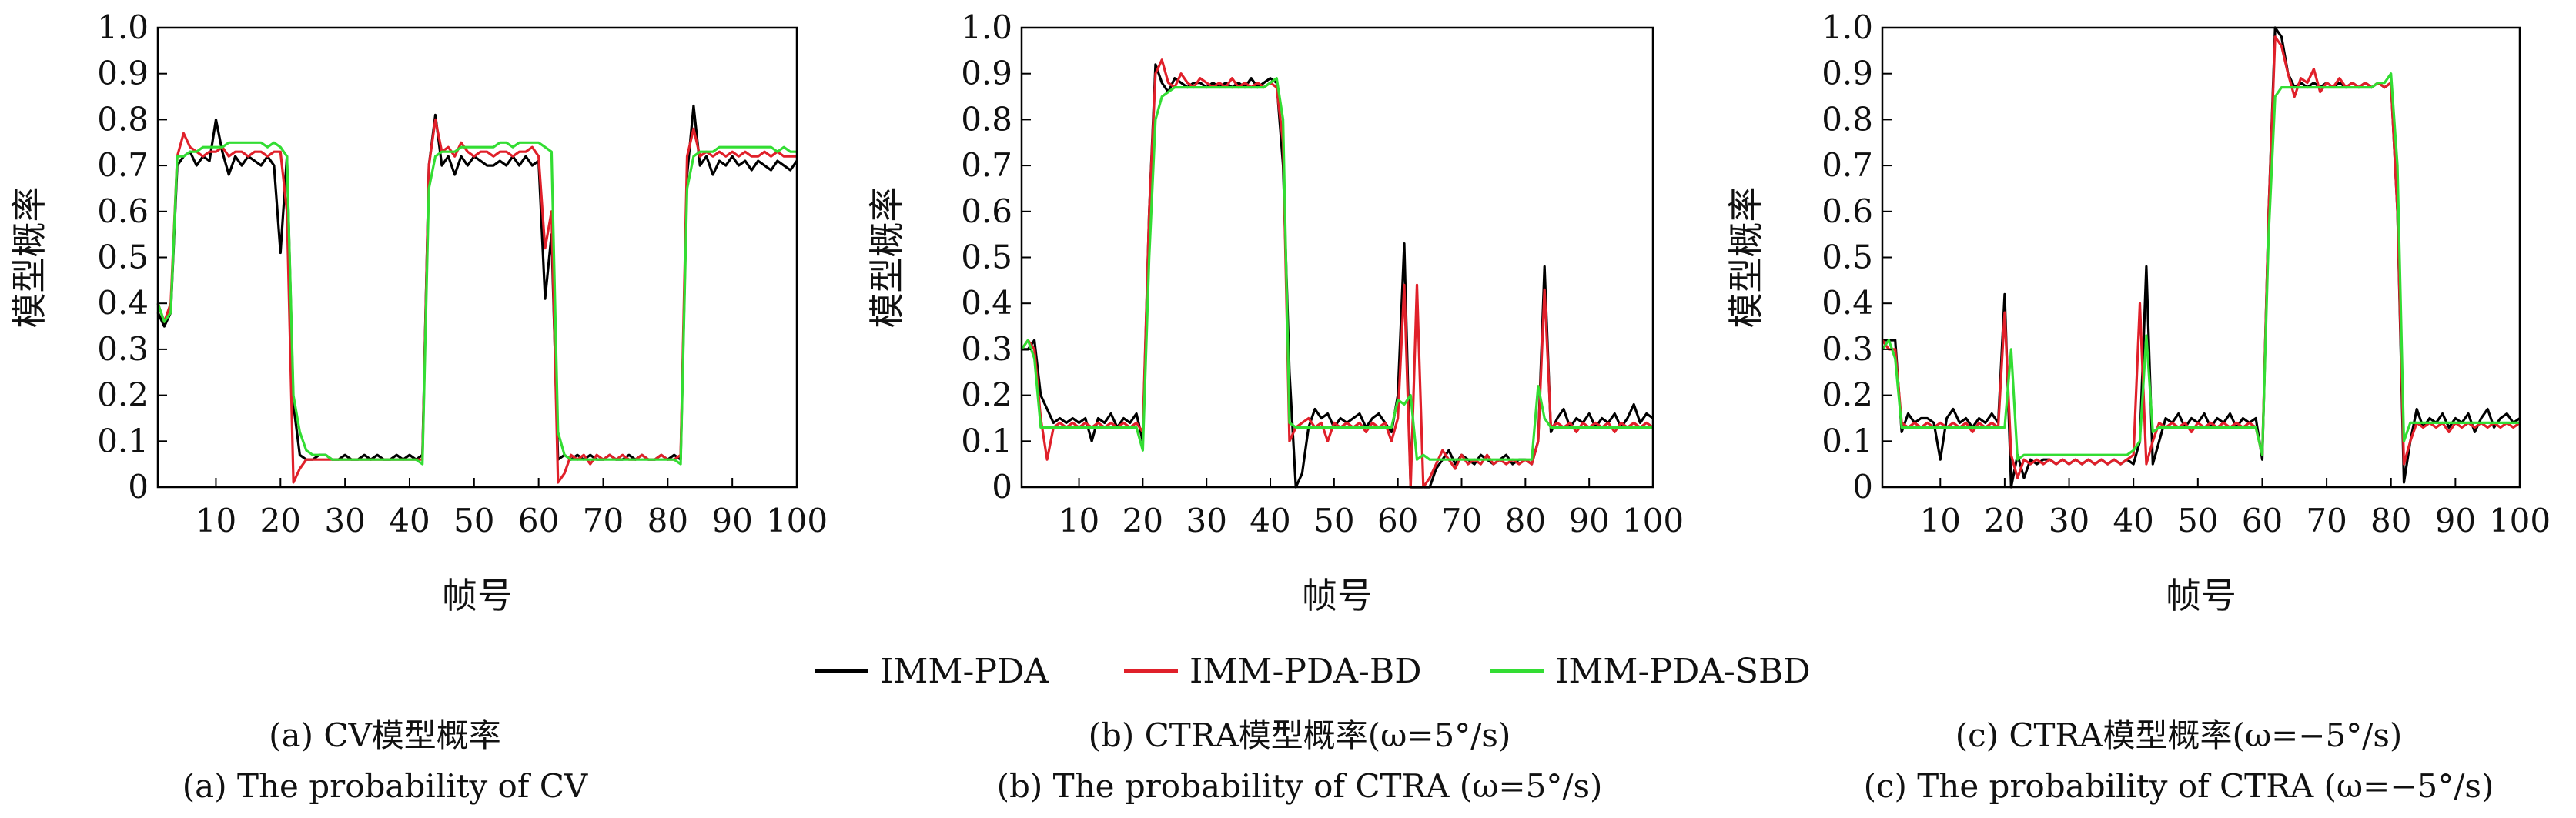  What do you see at coordinates (1746, 258) in the screenshot?
I see `y-axis-label-c: 模型概率` at bounding box center [1746, 258].